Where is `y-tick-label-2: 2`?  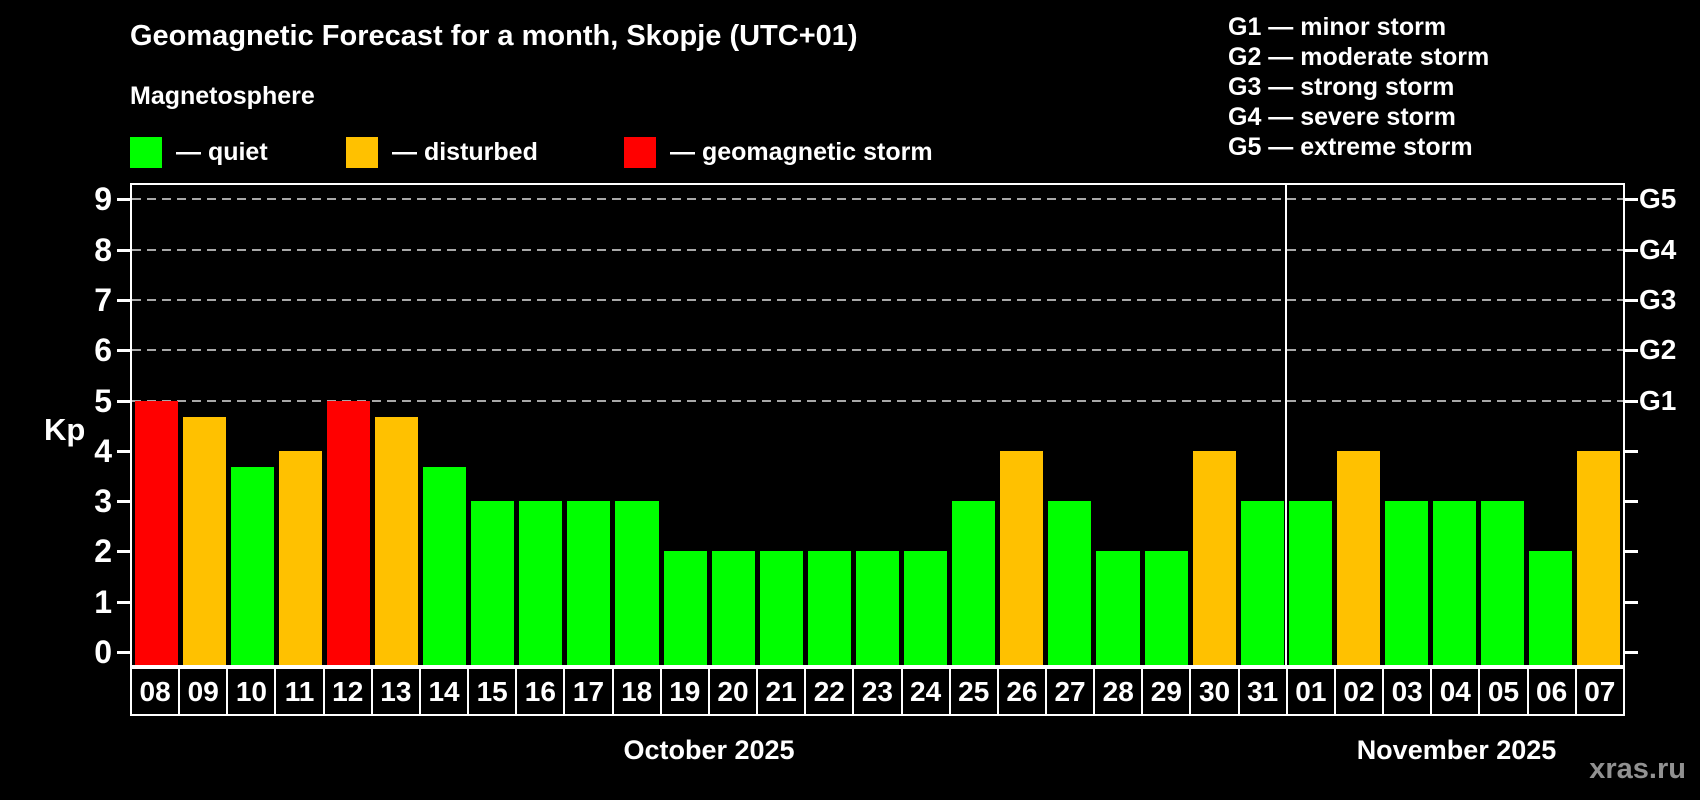 y-tick-label-2: 2 is located at coordinates (103, 551).